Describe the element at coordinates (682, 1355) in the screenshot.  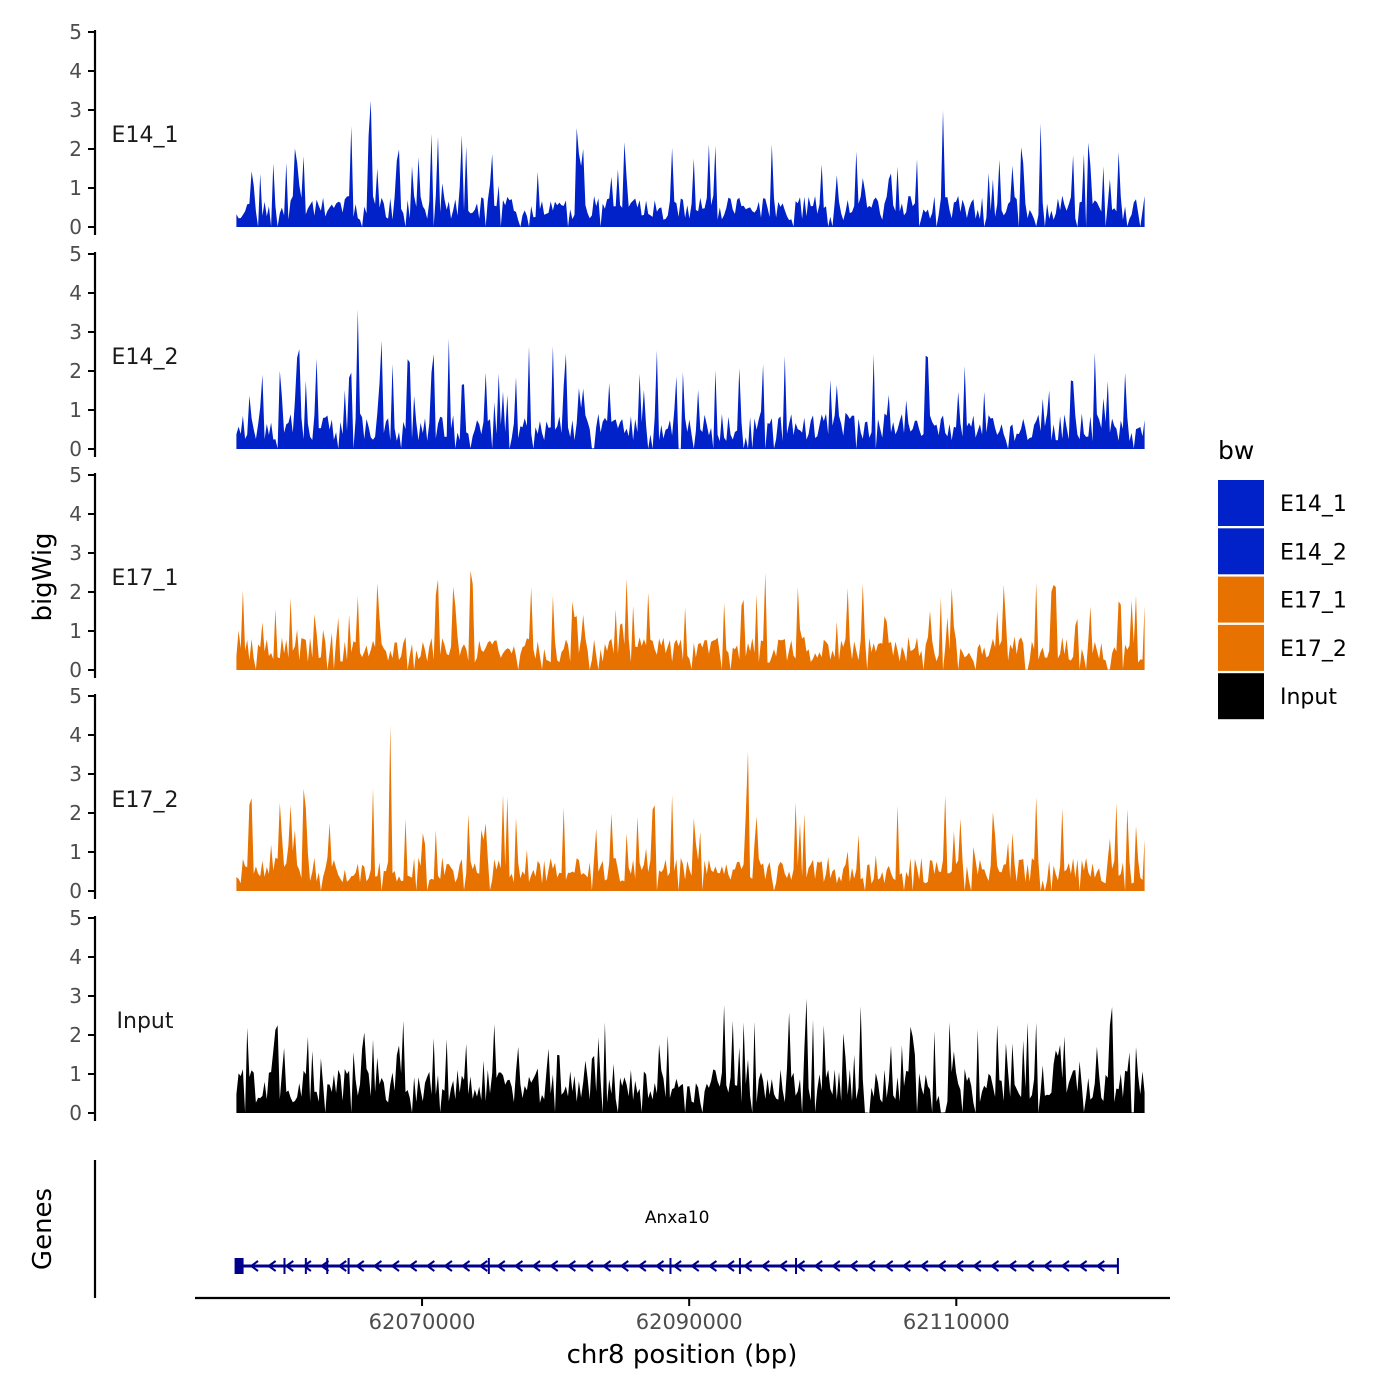
I see `x-axis-label: chr8 position (bp)` at that location.